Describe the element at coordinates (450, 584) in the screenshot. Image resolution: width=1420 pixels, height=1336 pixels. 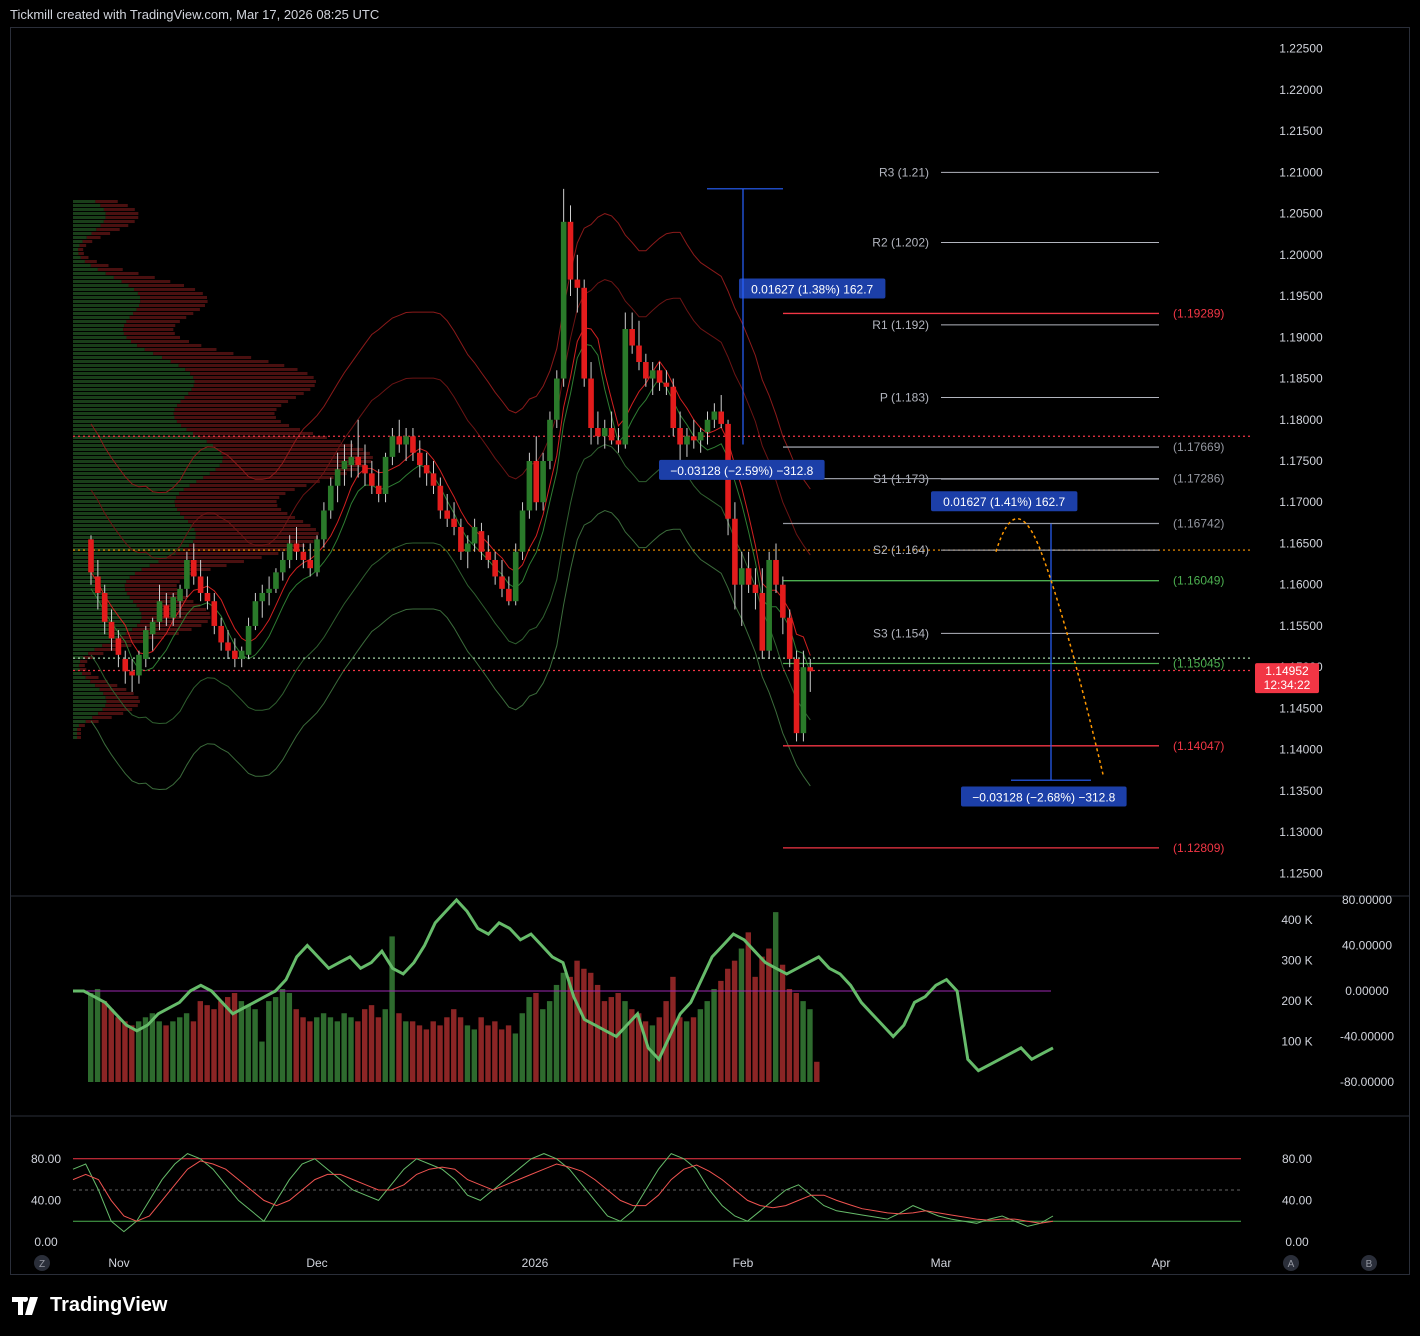
I see `lower-band-inner` at that location.